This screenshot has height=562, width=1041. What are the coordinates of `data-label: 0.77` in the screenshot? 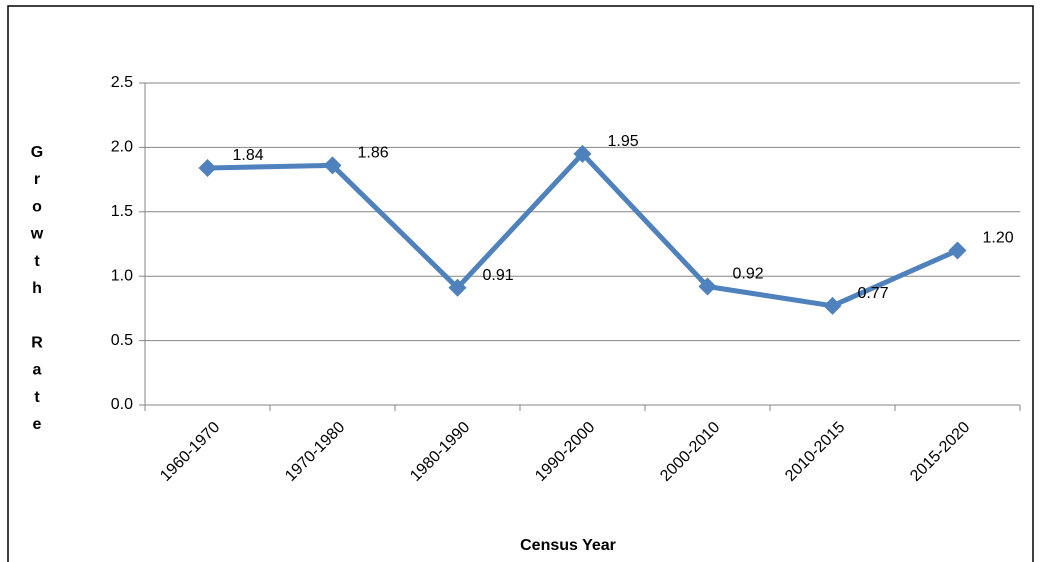 It's located at (873, 293).